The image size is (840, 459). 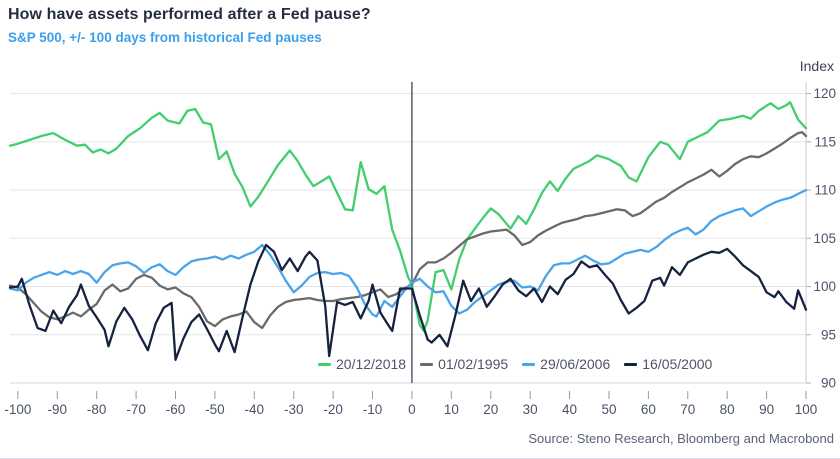 I want to click on legend-item-1995: 01/02/1995, so click(x=464, y=364).